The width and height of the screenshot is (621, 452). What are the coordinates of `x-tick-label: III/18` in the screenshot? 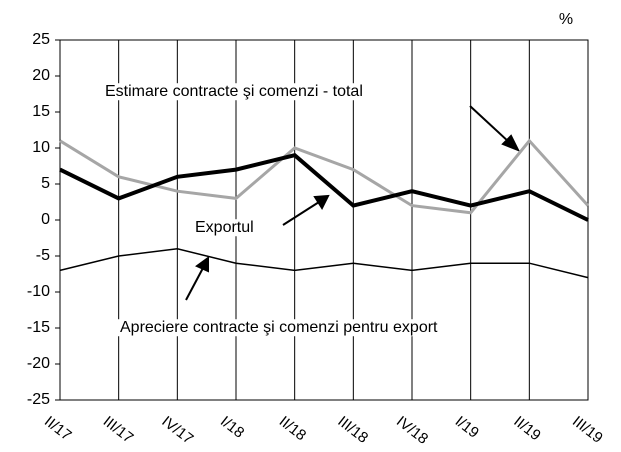 It's located at (352, 430).